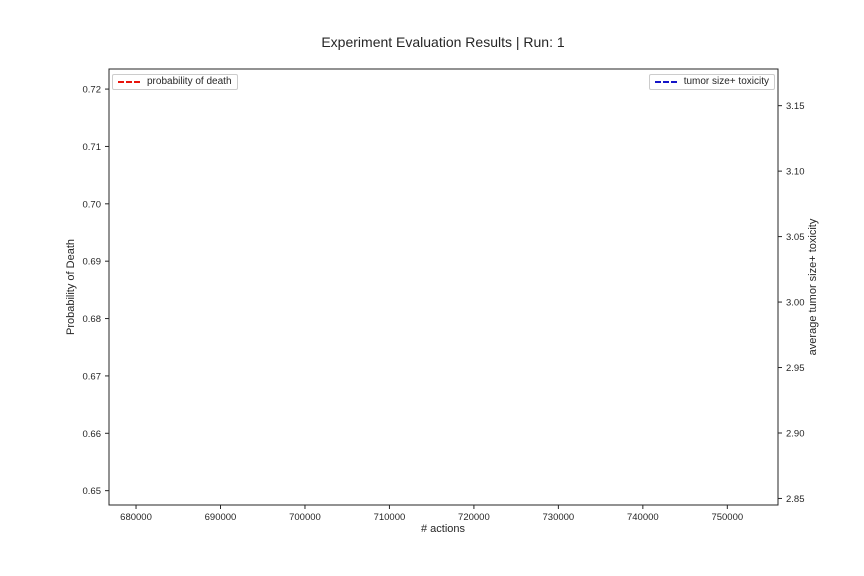  I want to click on y-axis-right-label: average tumor size+ toxicity, so click(813, 286).